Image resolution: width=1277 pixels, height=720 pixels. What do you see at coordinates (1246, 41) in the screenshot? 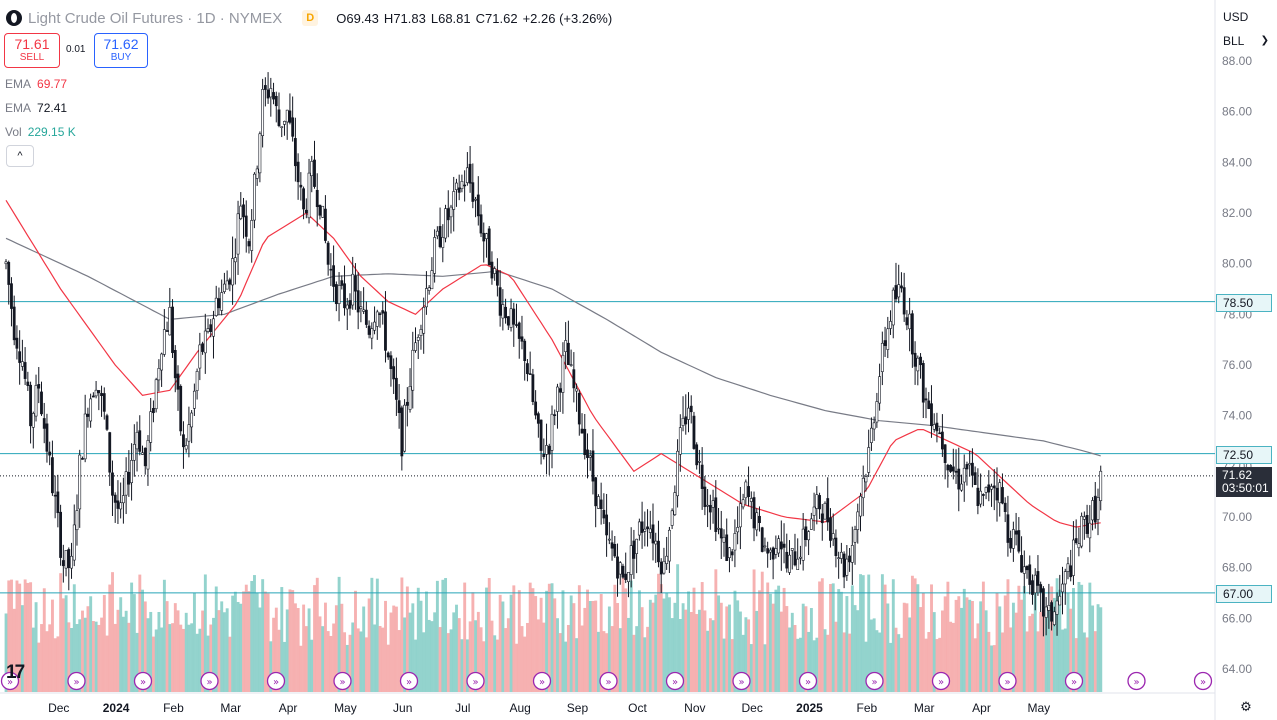
I see `unit-select: BLL ❯` at bounding box center [1246, 41].